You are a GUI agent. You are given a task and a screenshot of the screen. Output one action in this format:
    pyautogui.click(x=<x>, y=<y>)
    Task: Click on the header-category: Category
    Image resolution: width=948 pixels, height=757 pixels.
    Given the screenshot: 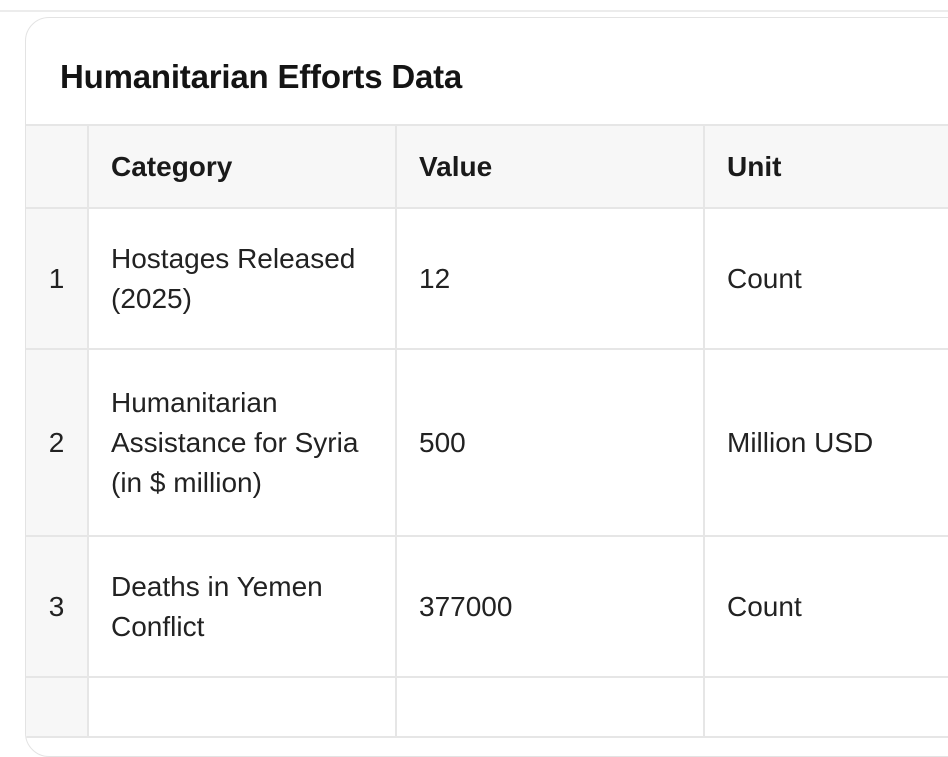 What is the action you would take?
    pyautogui.click(x=242, y=166)
    